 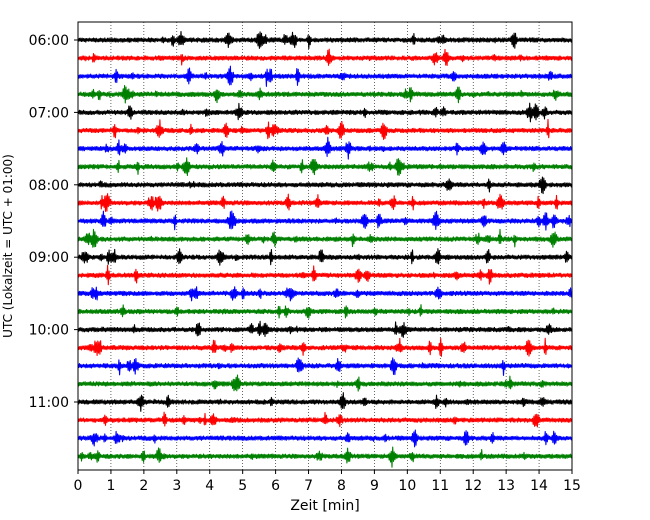 I want to click on x-tick-label: 3, so click(x=176, y=486).